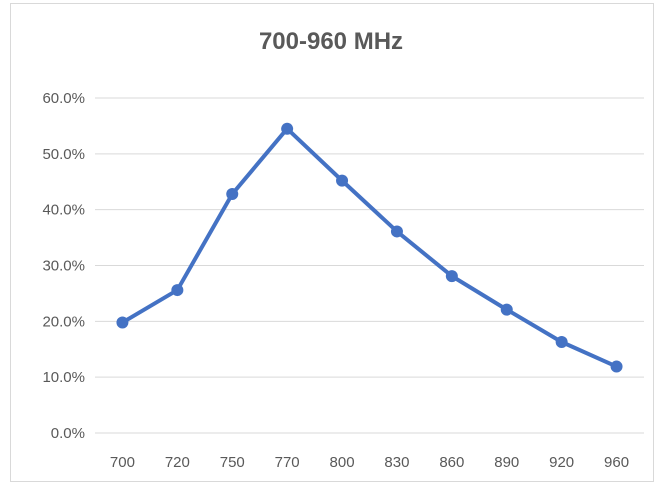  What do you see at coordinates (63, 154) in the screenshot?
I see `y-tick-label: 50.0%` at bounding box center [63, 154].